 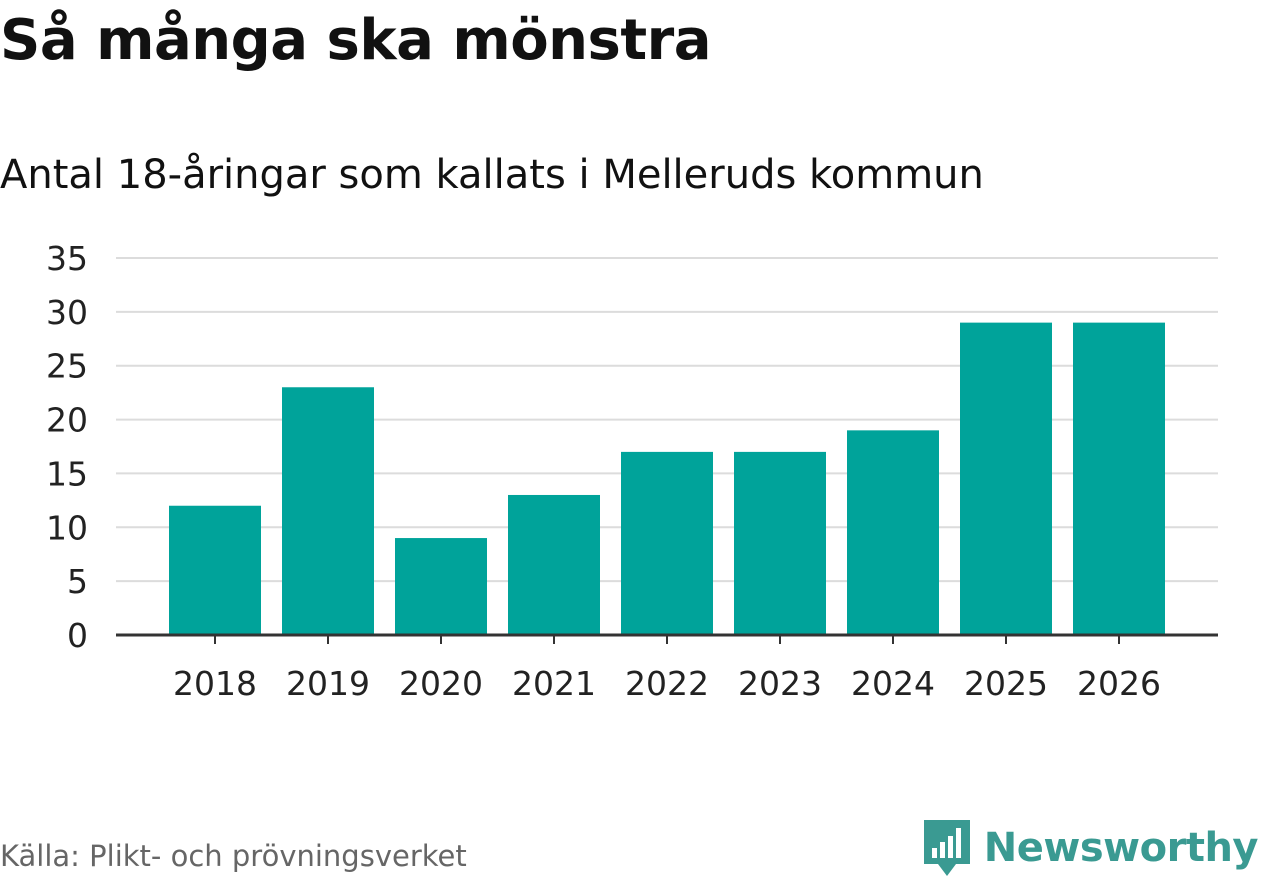 What do you see at coordinates (554, 683) in the screenshot?
I see `x-tick-label: 2021` at bounding box center [554, 683].